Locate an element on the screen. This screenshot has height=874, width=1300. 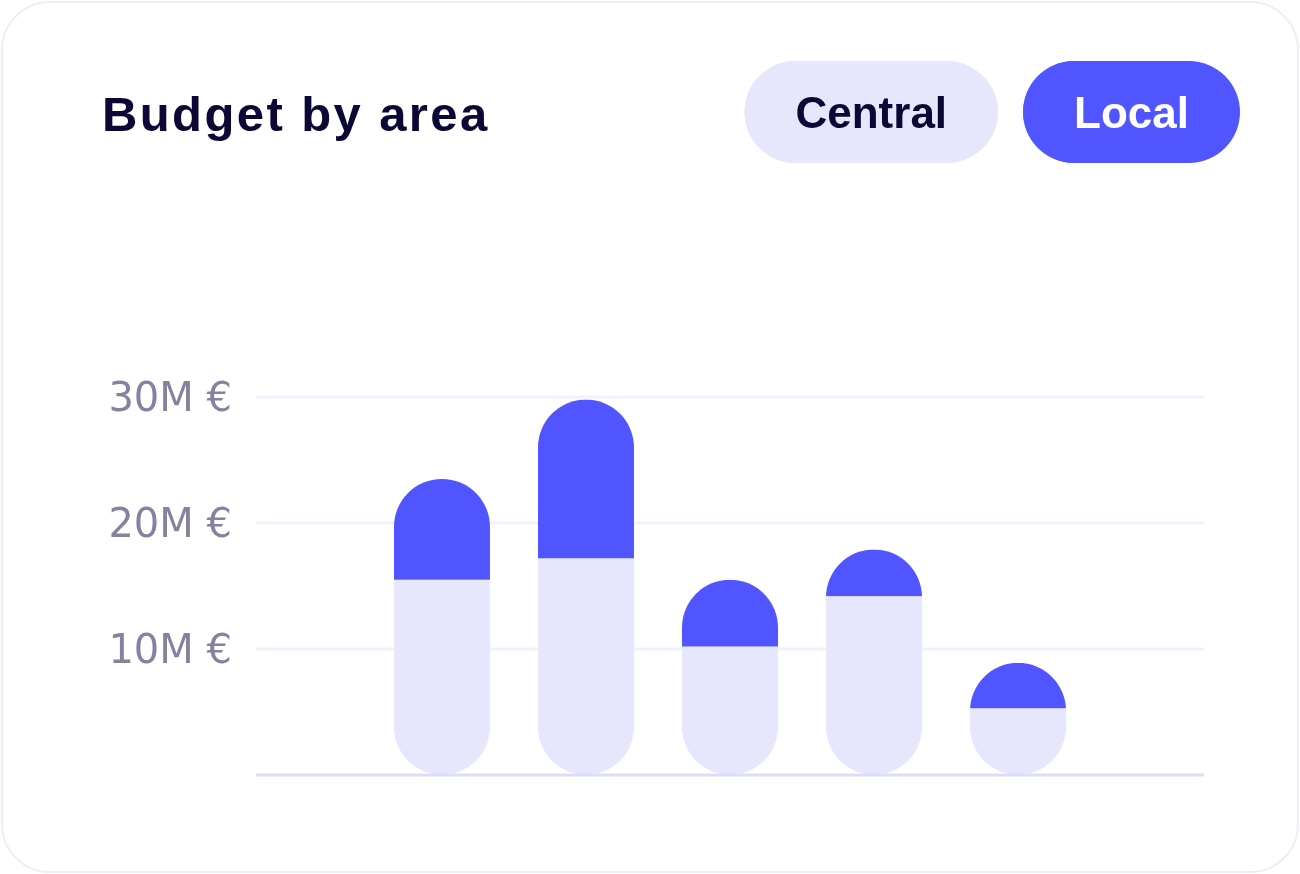
legend-label: Central is located at coordinates (871, 112).